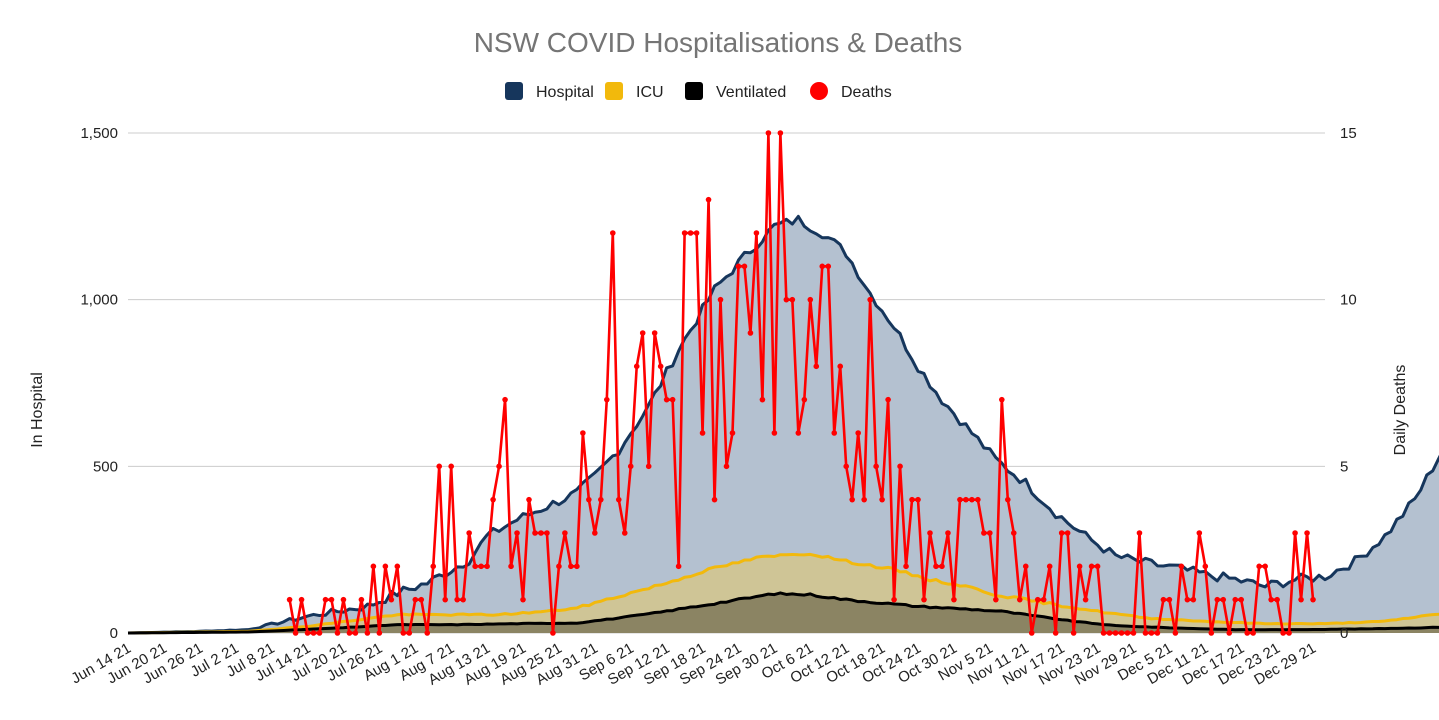  Describe the element at coordinates (1348, 133) in the screenshot. I see `y-tick-right: 15` at that location.